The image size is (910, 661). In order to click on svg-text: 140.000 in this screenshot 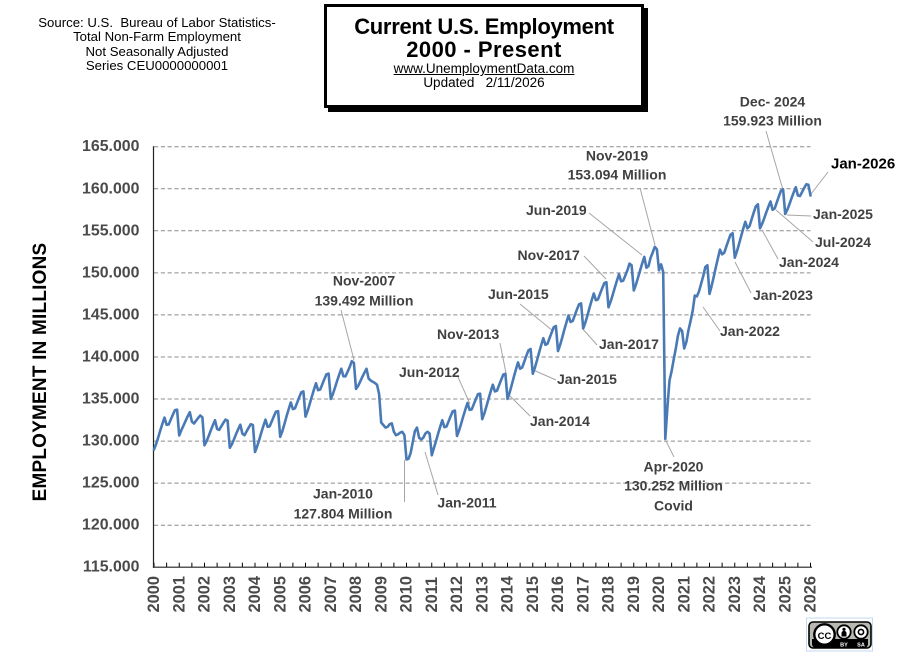, I will do `click(111, 357)`.